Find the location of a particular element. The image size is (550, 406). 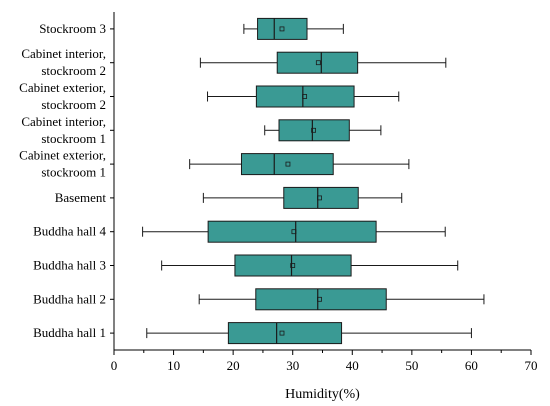

x-tick-label: 10 is located at coordinates (173, 365).